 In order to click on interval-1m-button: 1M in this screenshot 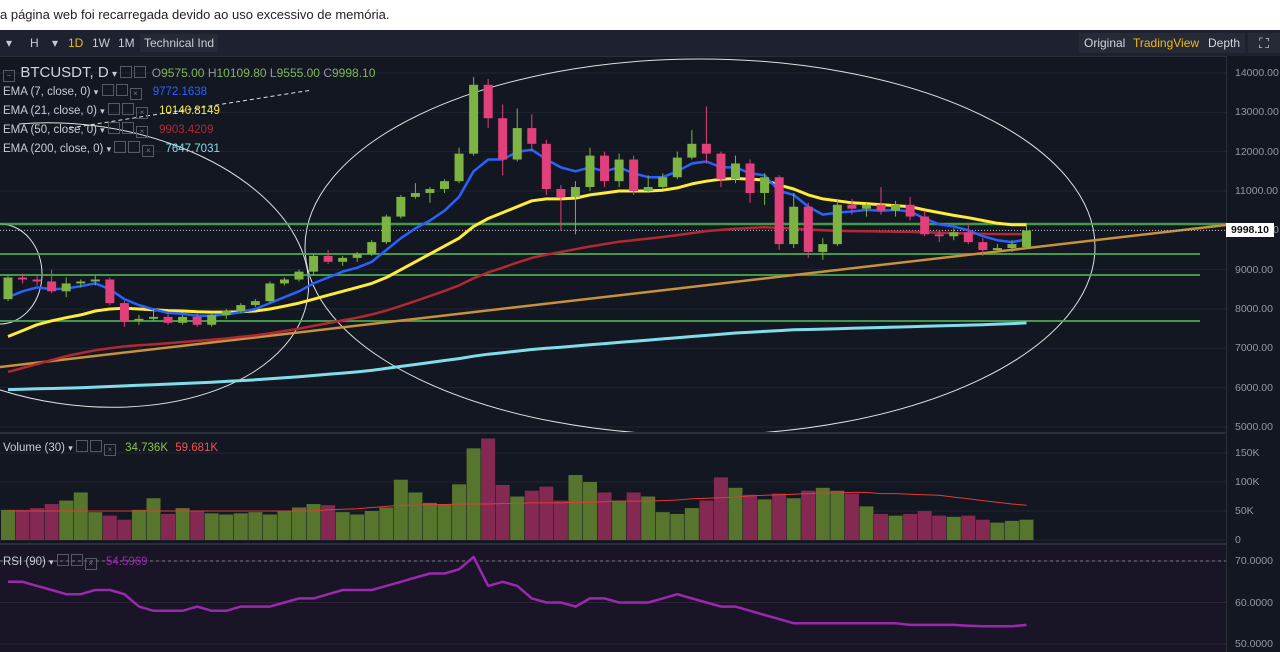, I will do `click(126, 43)`.